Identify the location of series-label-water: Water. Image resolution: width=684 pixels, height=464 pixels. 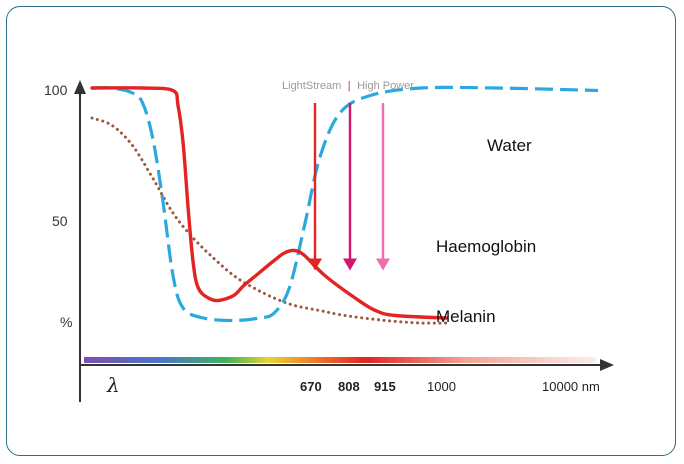
(509, 145).